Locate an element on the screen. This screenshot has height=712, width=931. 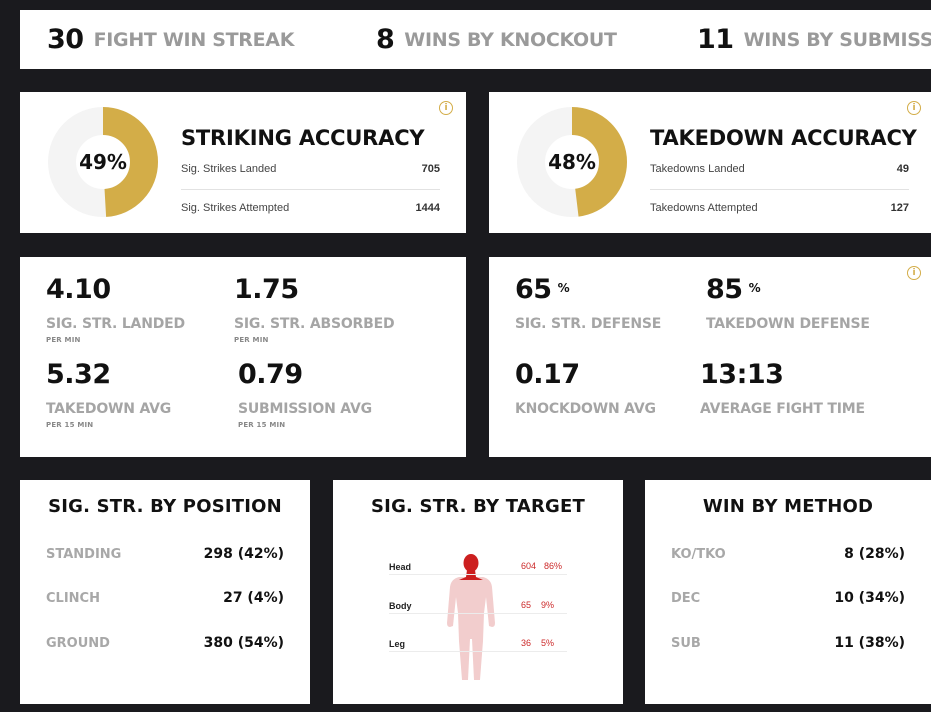
body-silhouette is located at coordinates (471, 628).